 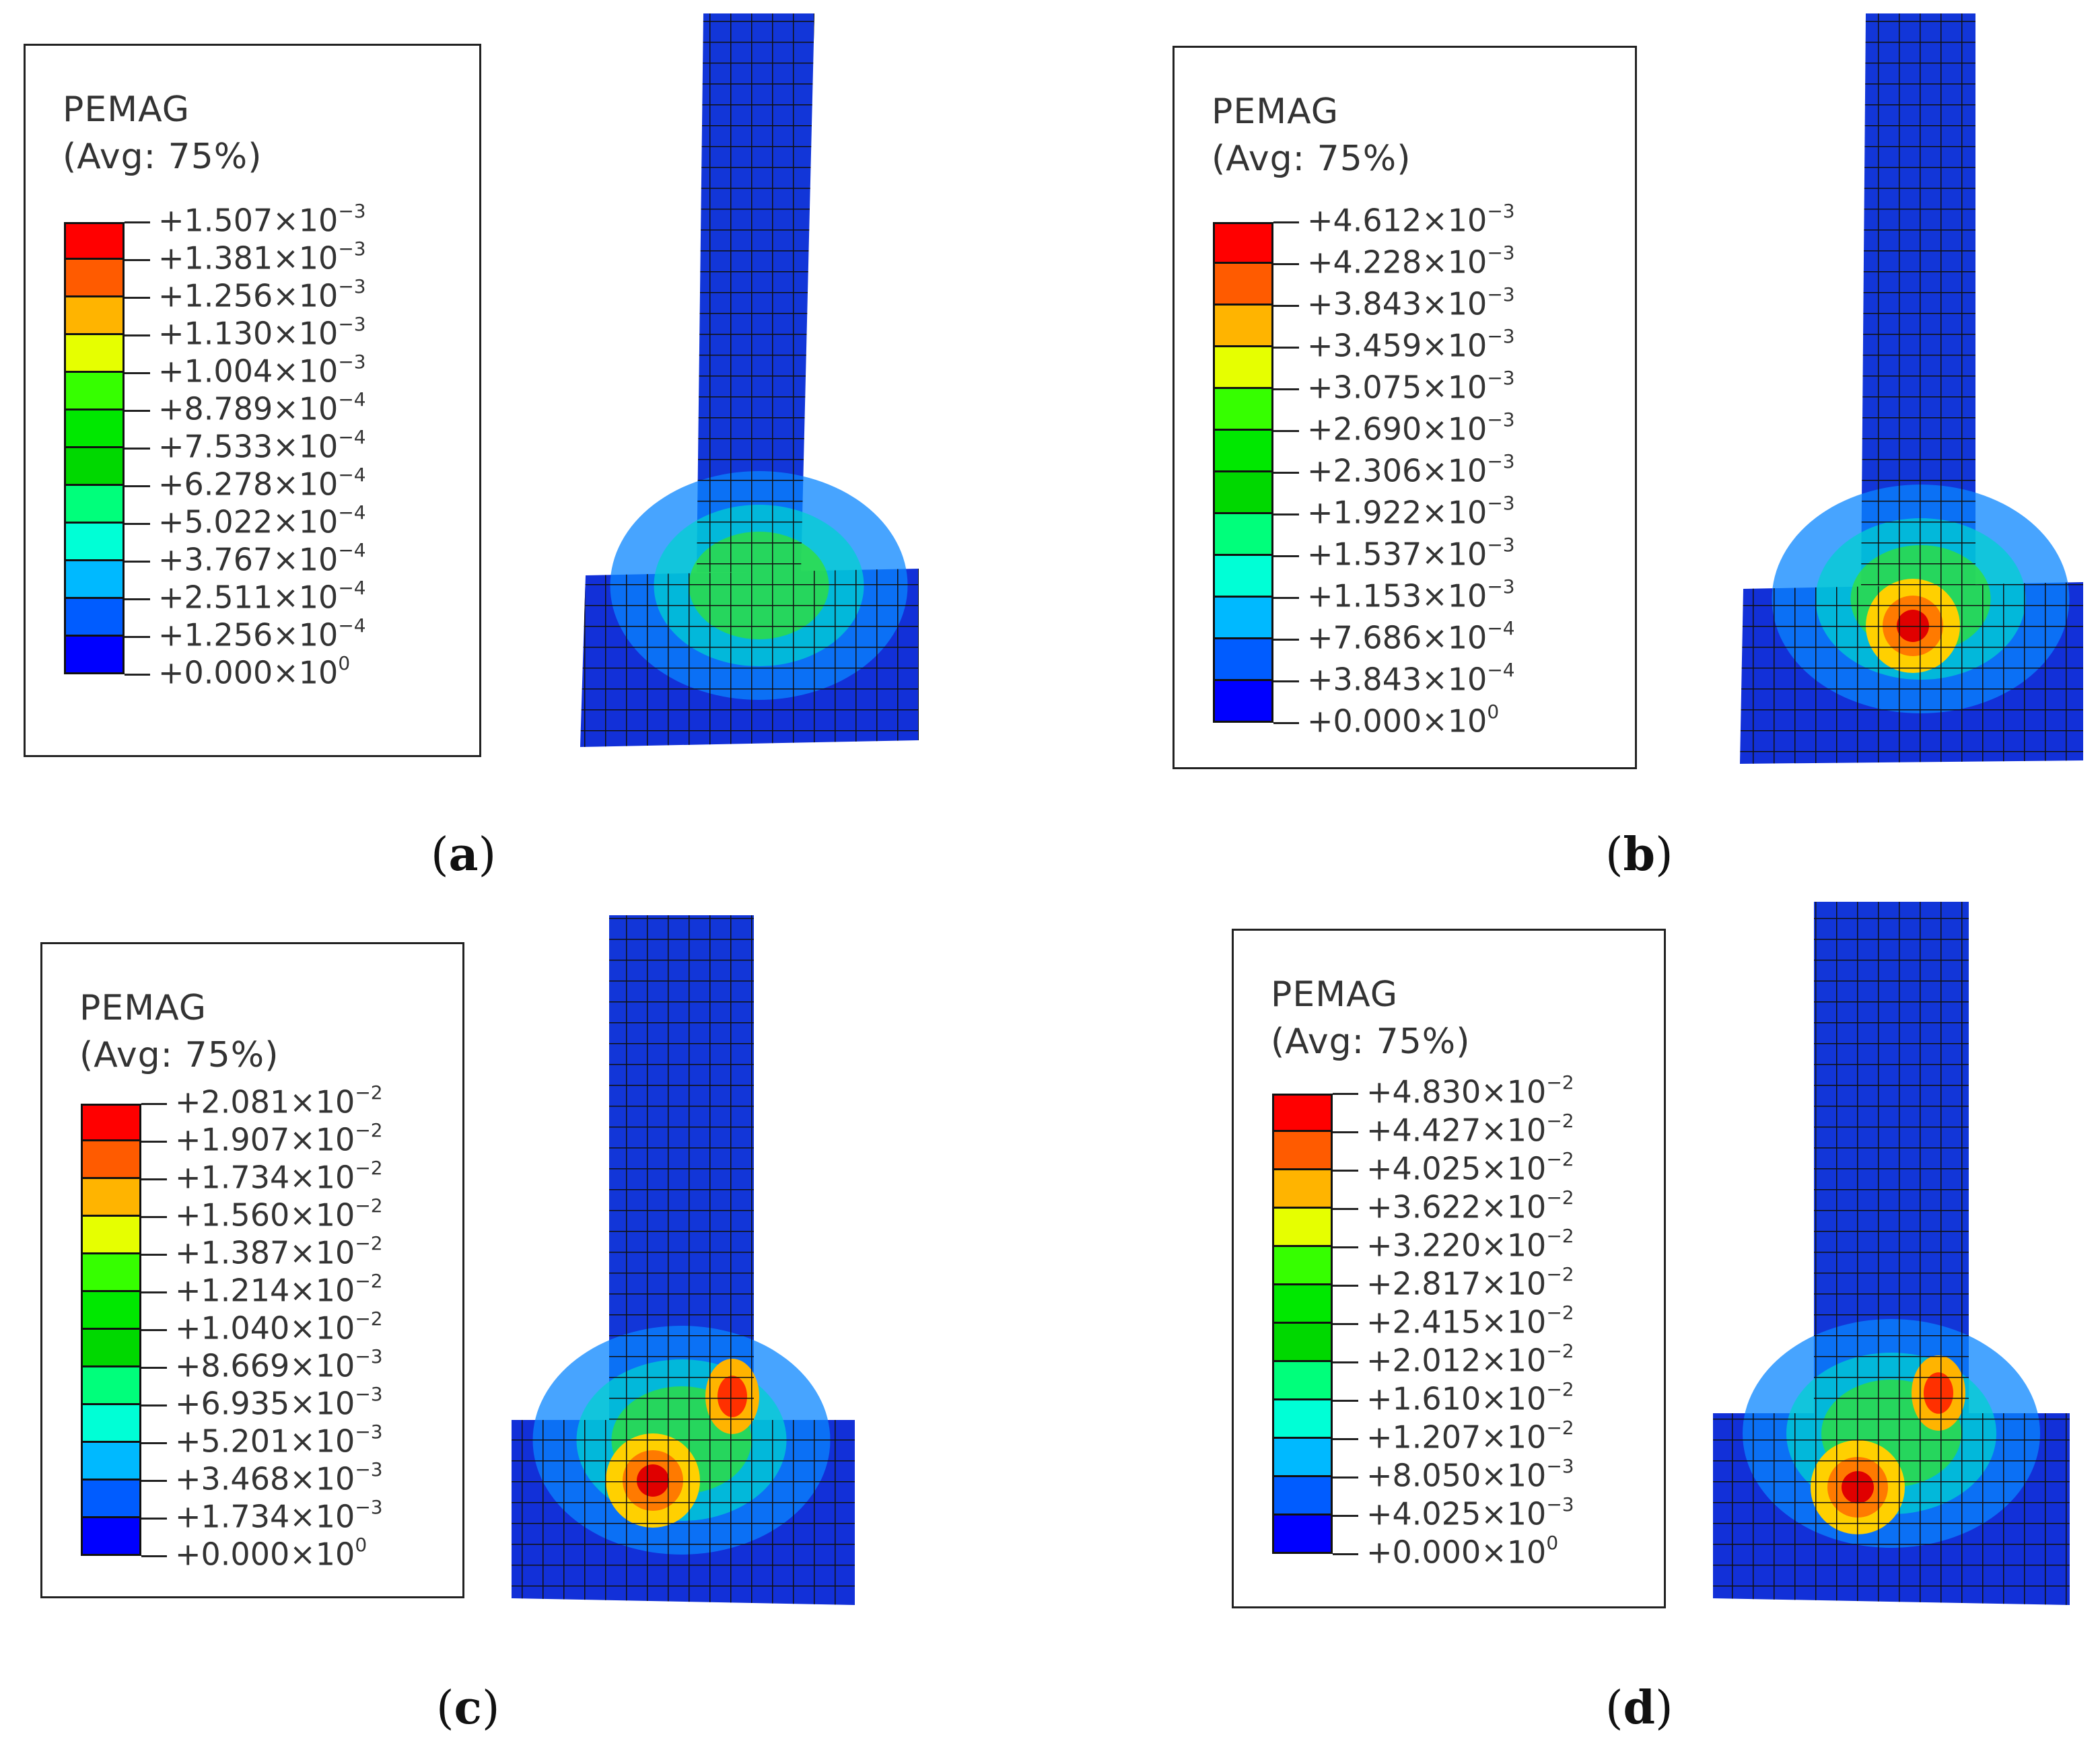 I want to click on legend-value-label: +4.025×10−3, so click(x=1470, y=1512).